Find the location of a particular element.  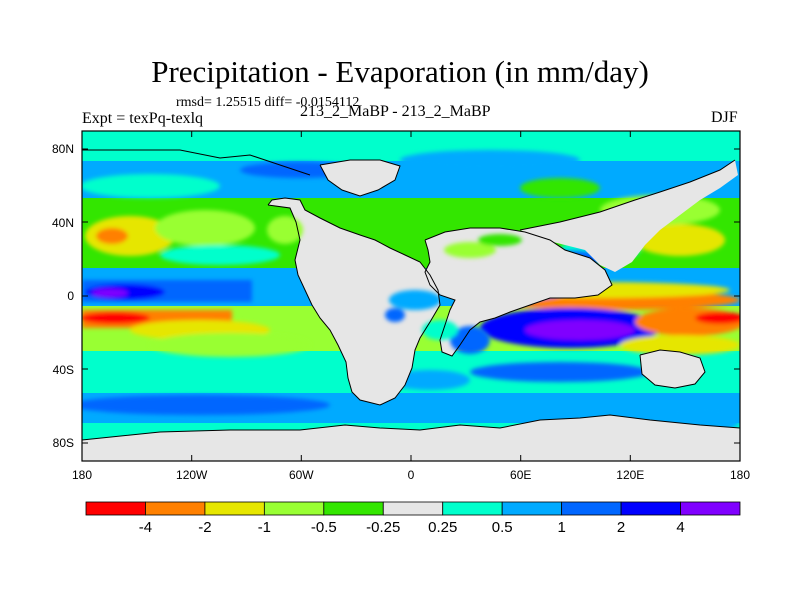

plot-title: Precipitation - Evaporation (in mm/day) is located at coordinates (400, 71).